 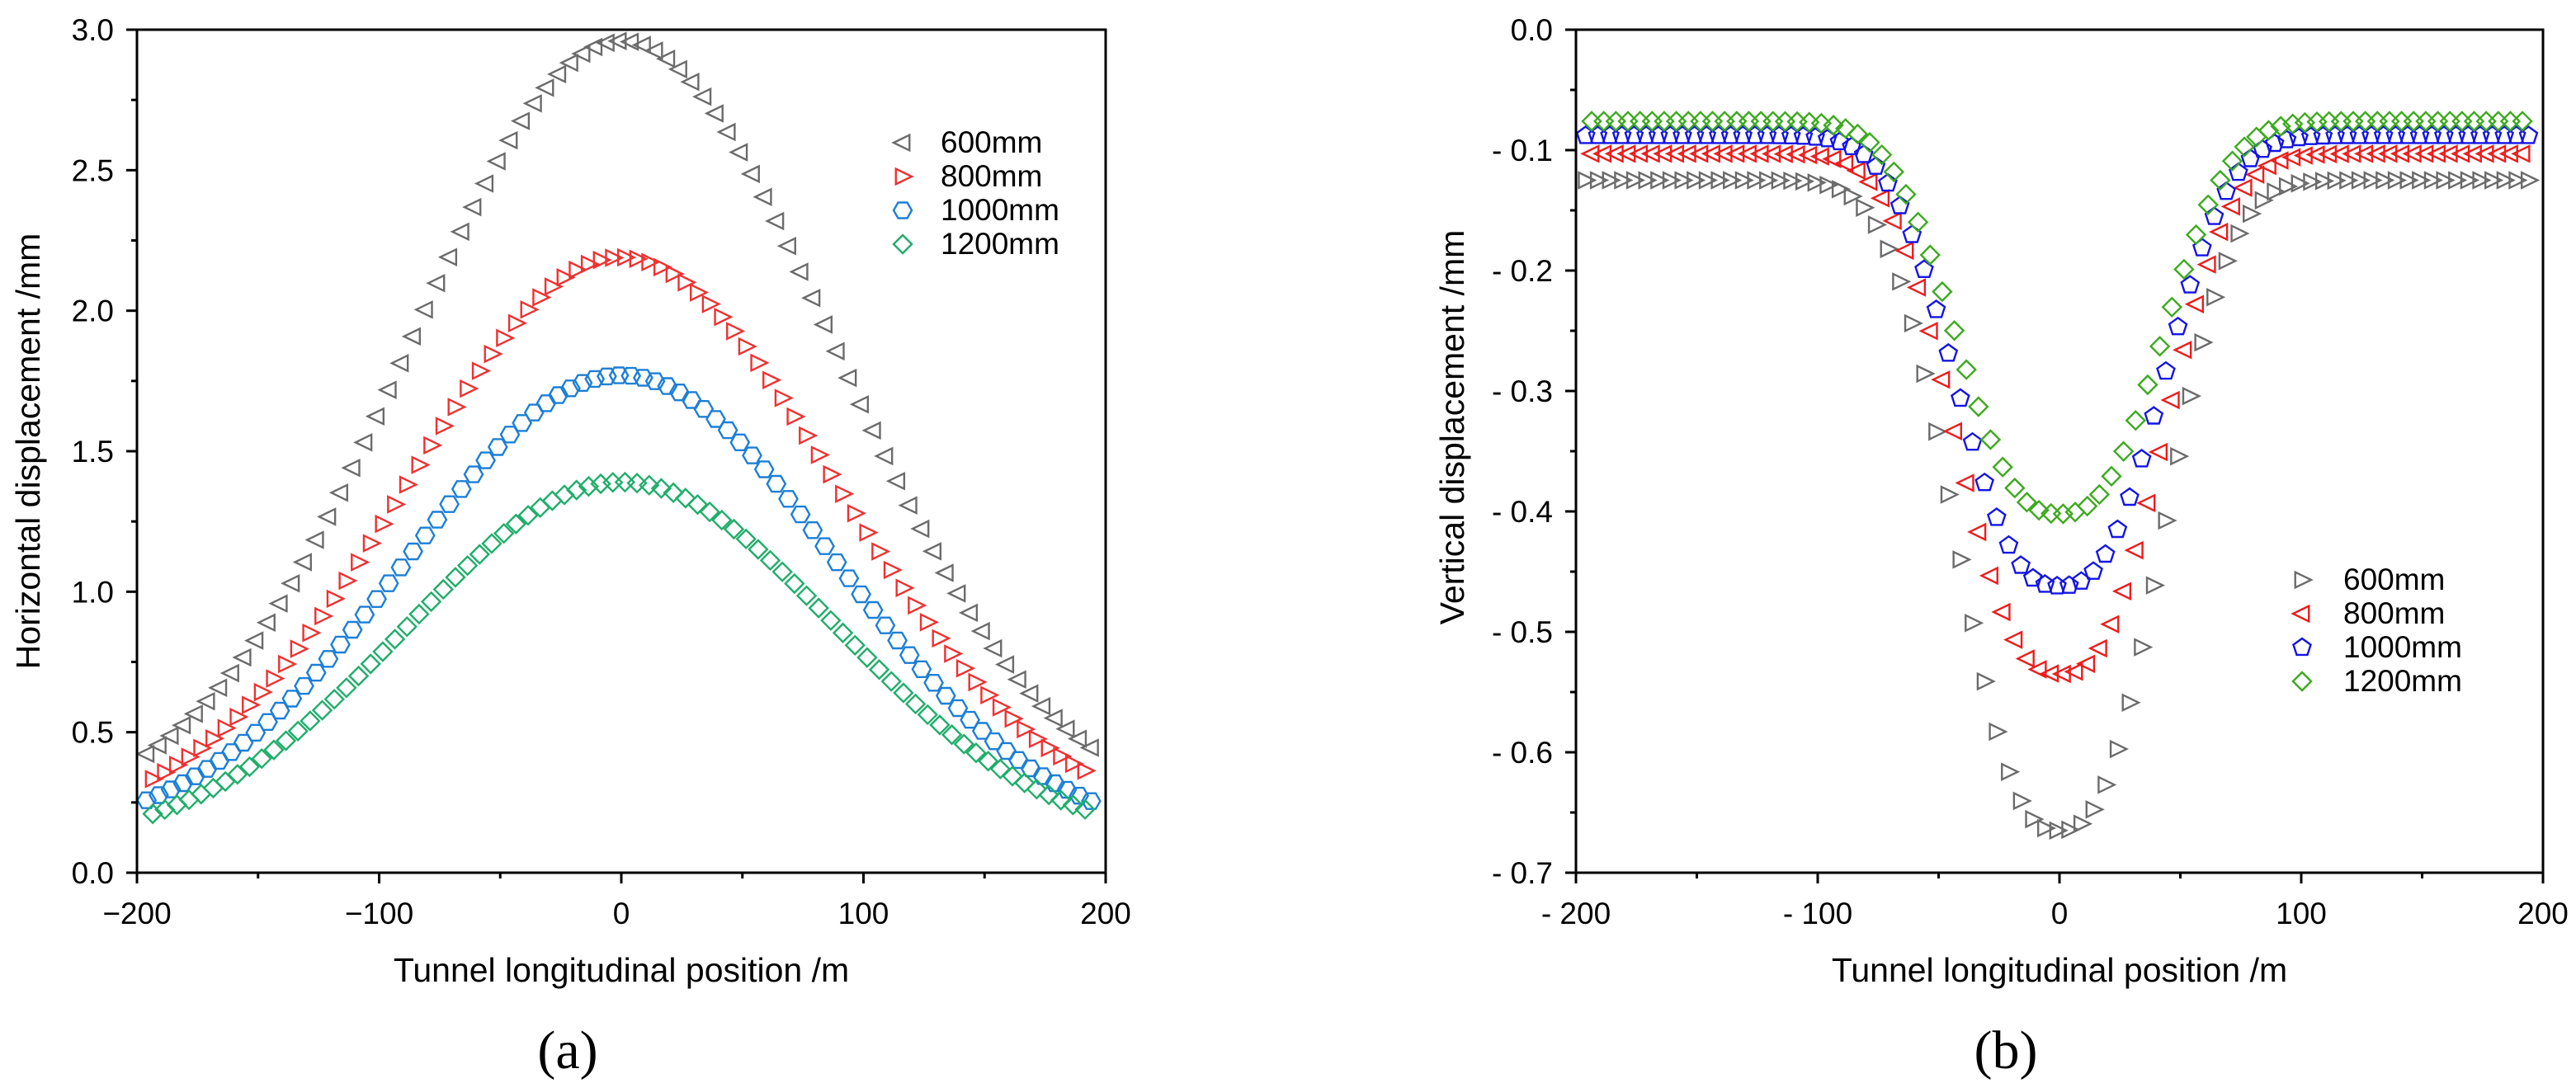 What do you see at coordinates (2302, 647) in the screenshot?
I see `chart-b-legend-marker-1000mm` at bounding box center [2302, 647].